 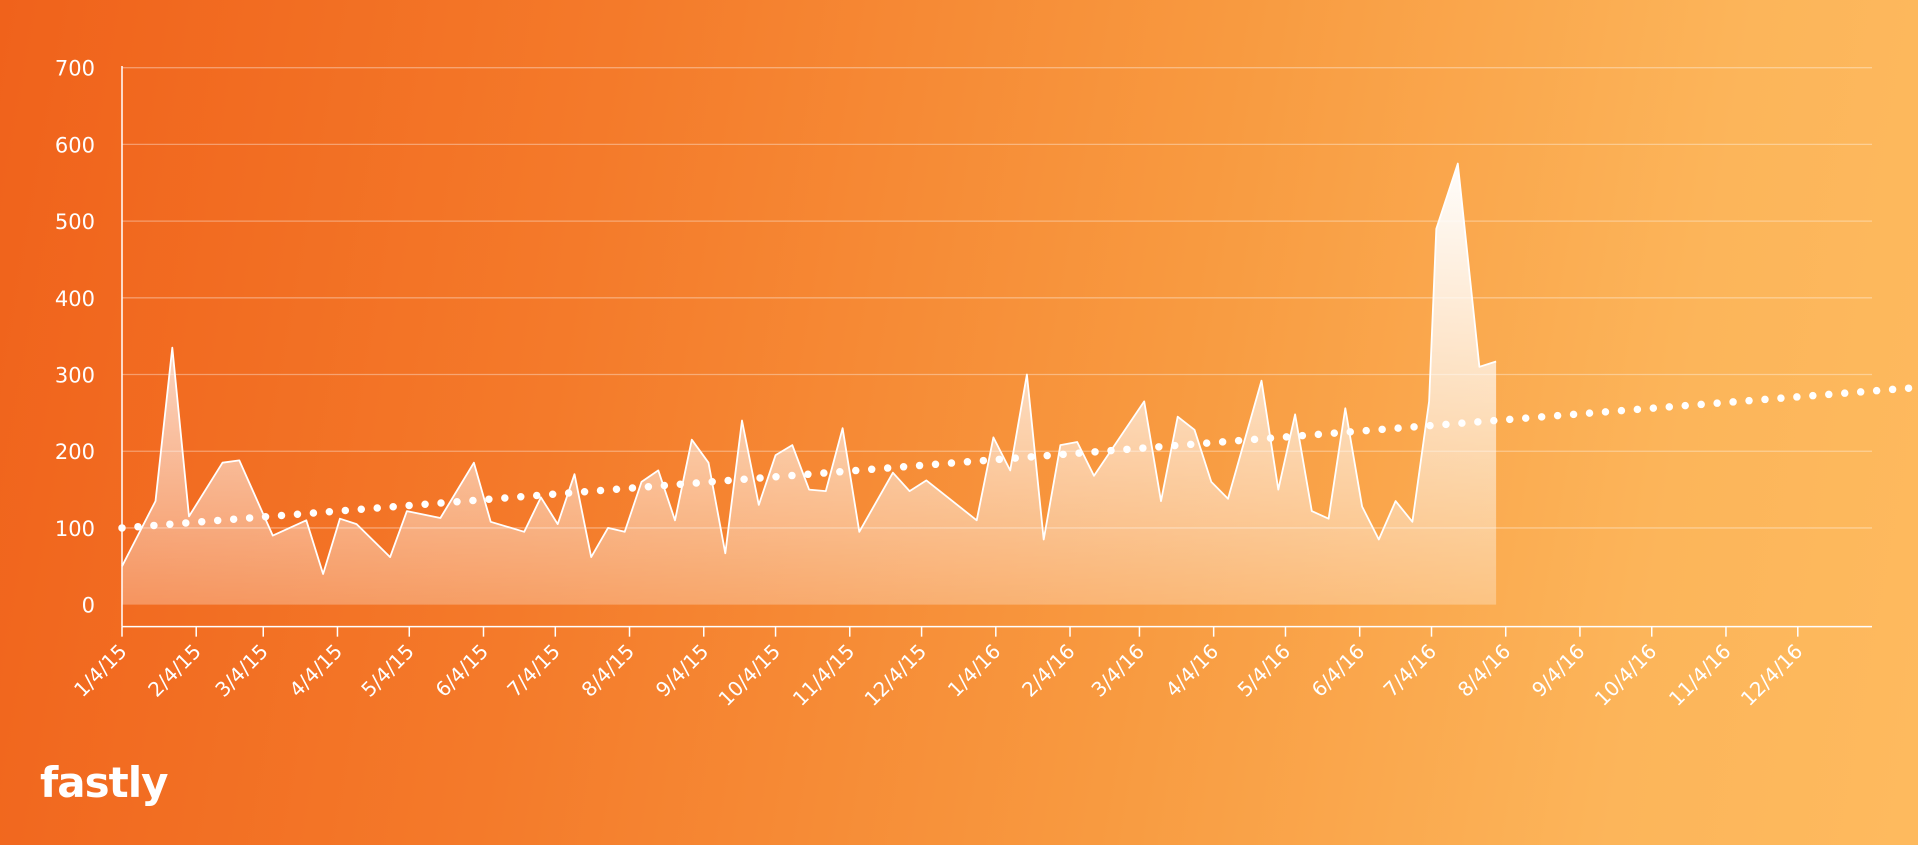 I want to click on x-tick-label-13: 2/4/16, so click(x=1048, y=670).